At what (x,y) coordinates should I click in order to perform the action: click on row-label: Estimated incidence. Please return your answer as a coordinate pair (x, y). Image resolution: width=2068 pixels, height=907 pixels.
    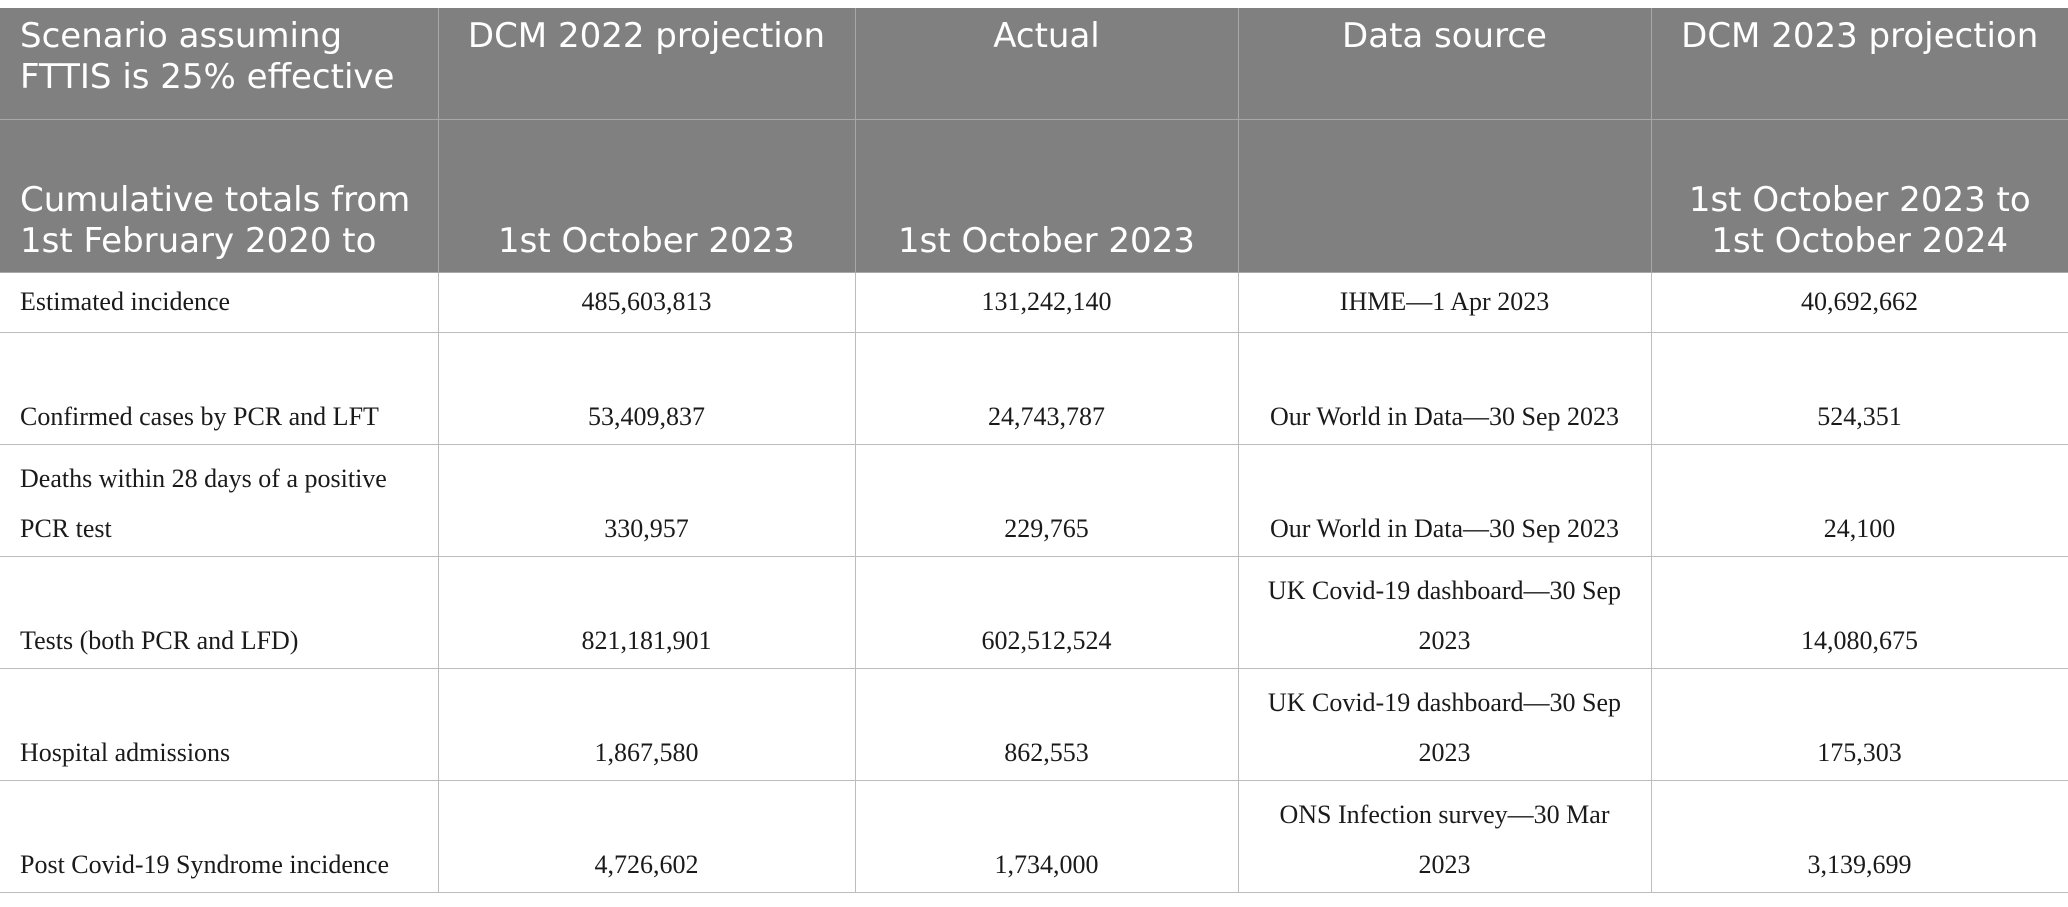
    Looking at the image, I should click on (219, 302).